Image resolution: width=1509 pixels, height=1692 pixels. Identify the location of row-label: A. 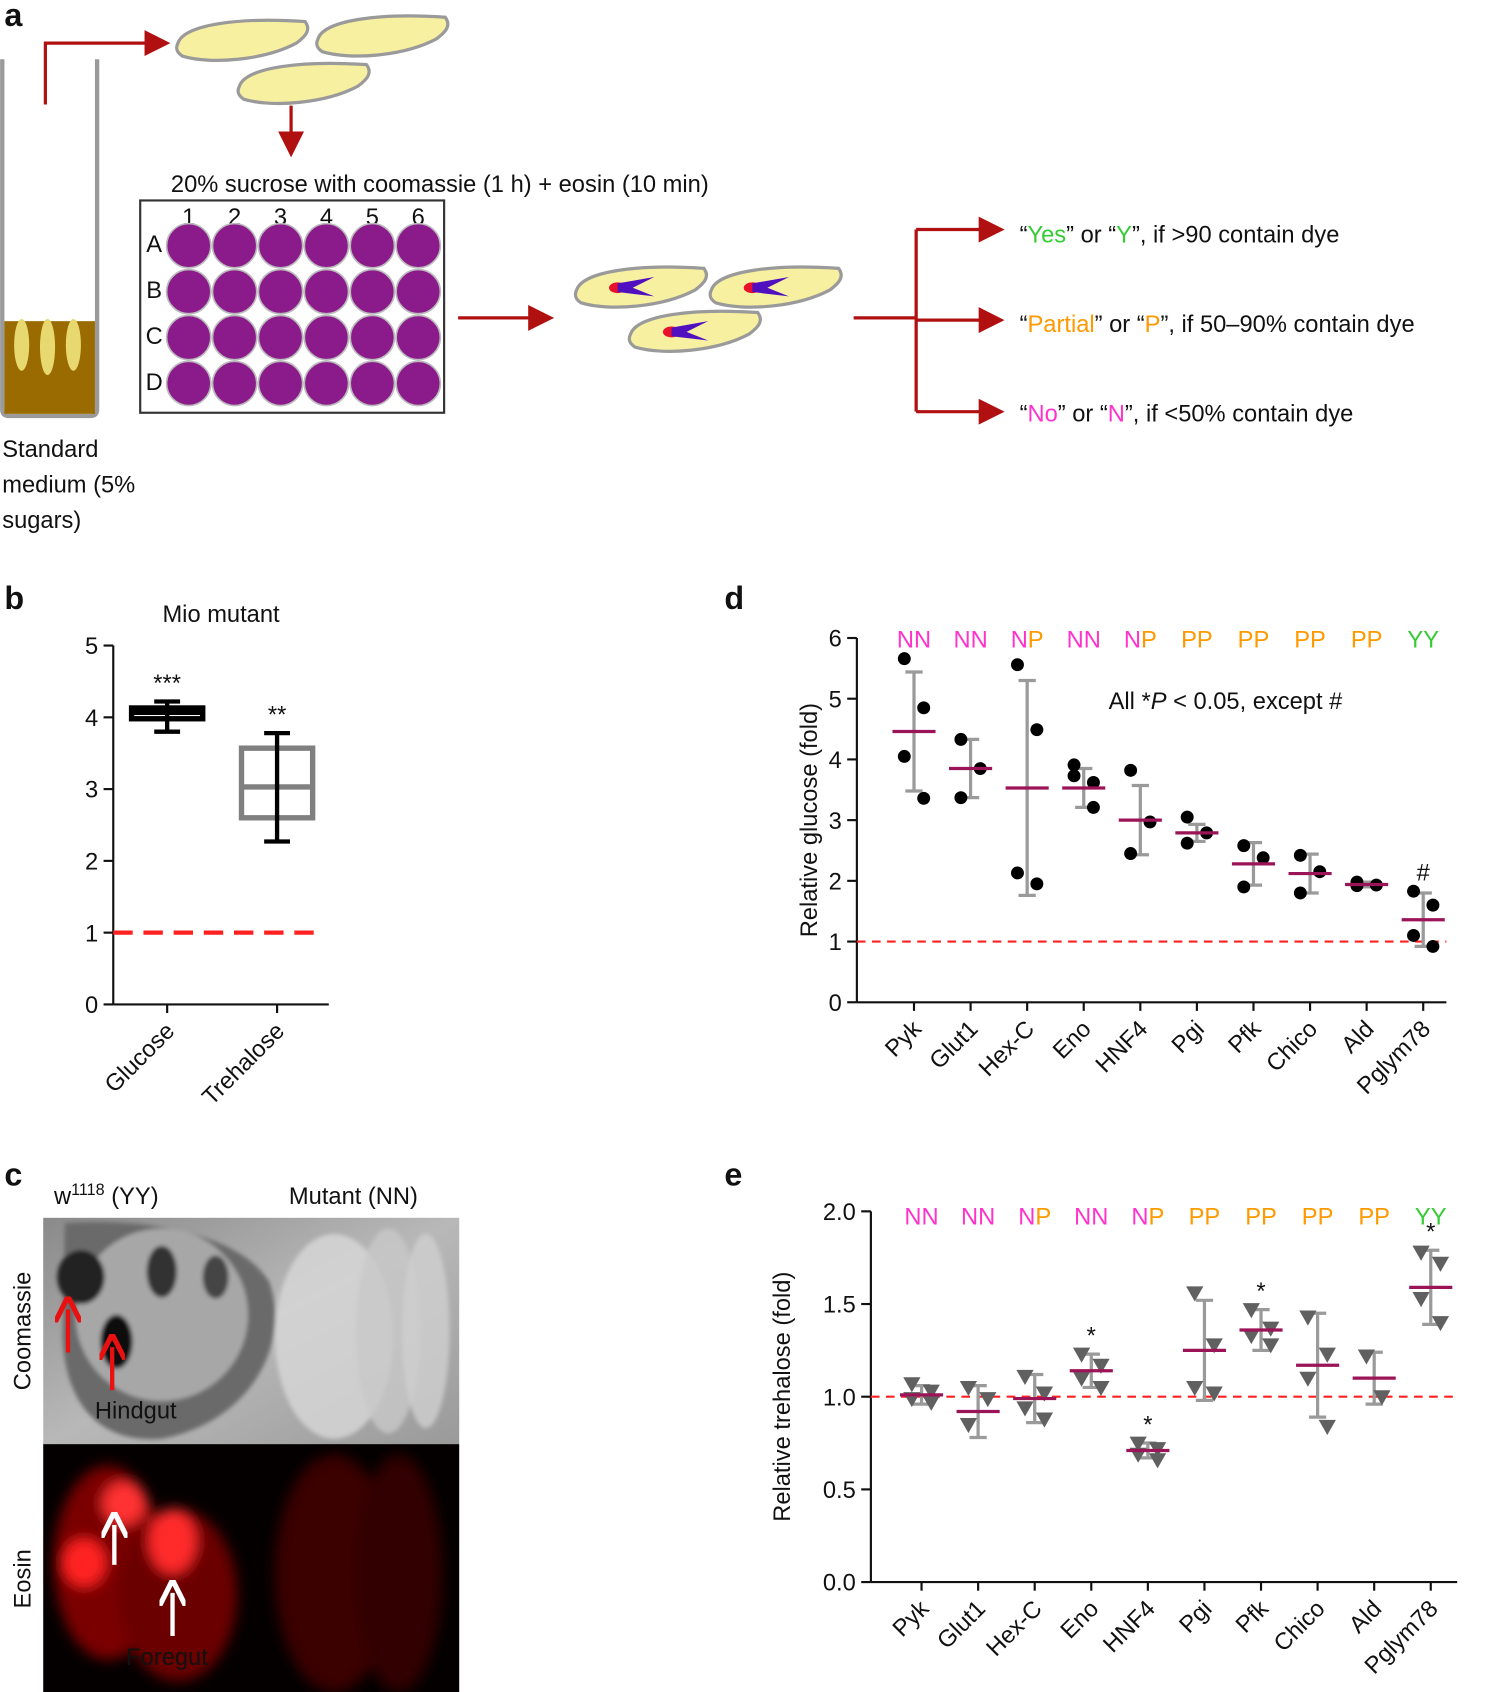
(154, 245).